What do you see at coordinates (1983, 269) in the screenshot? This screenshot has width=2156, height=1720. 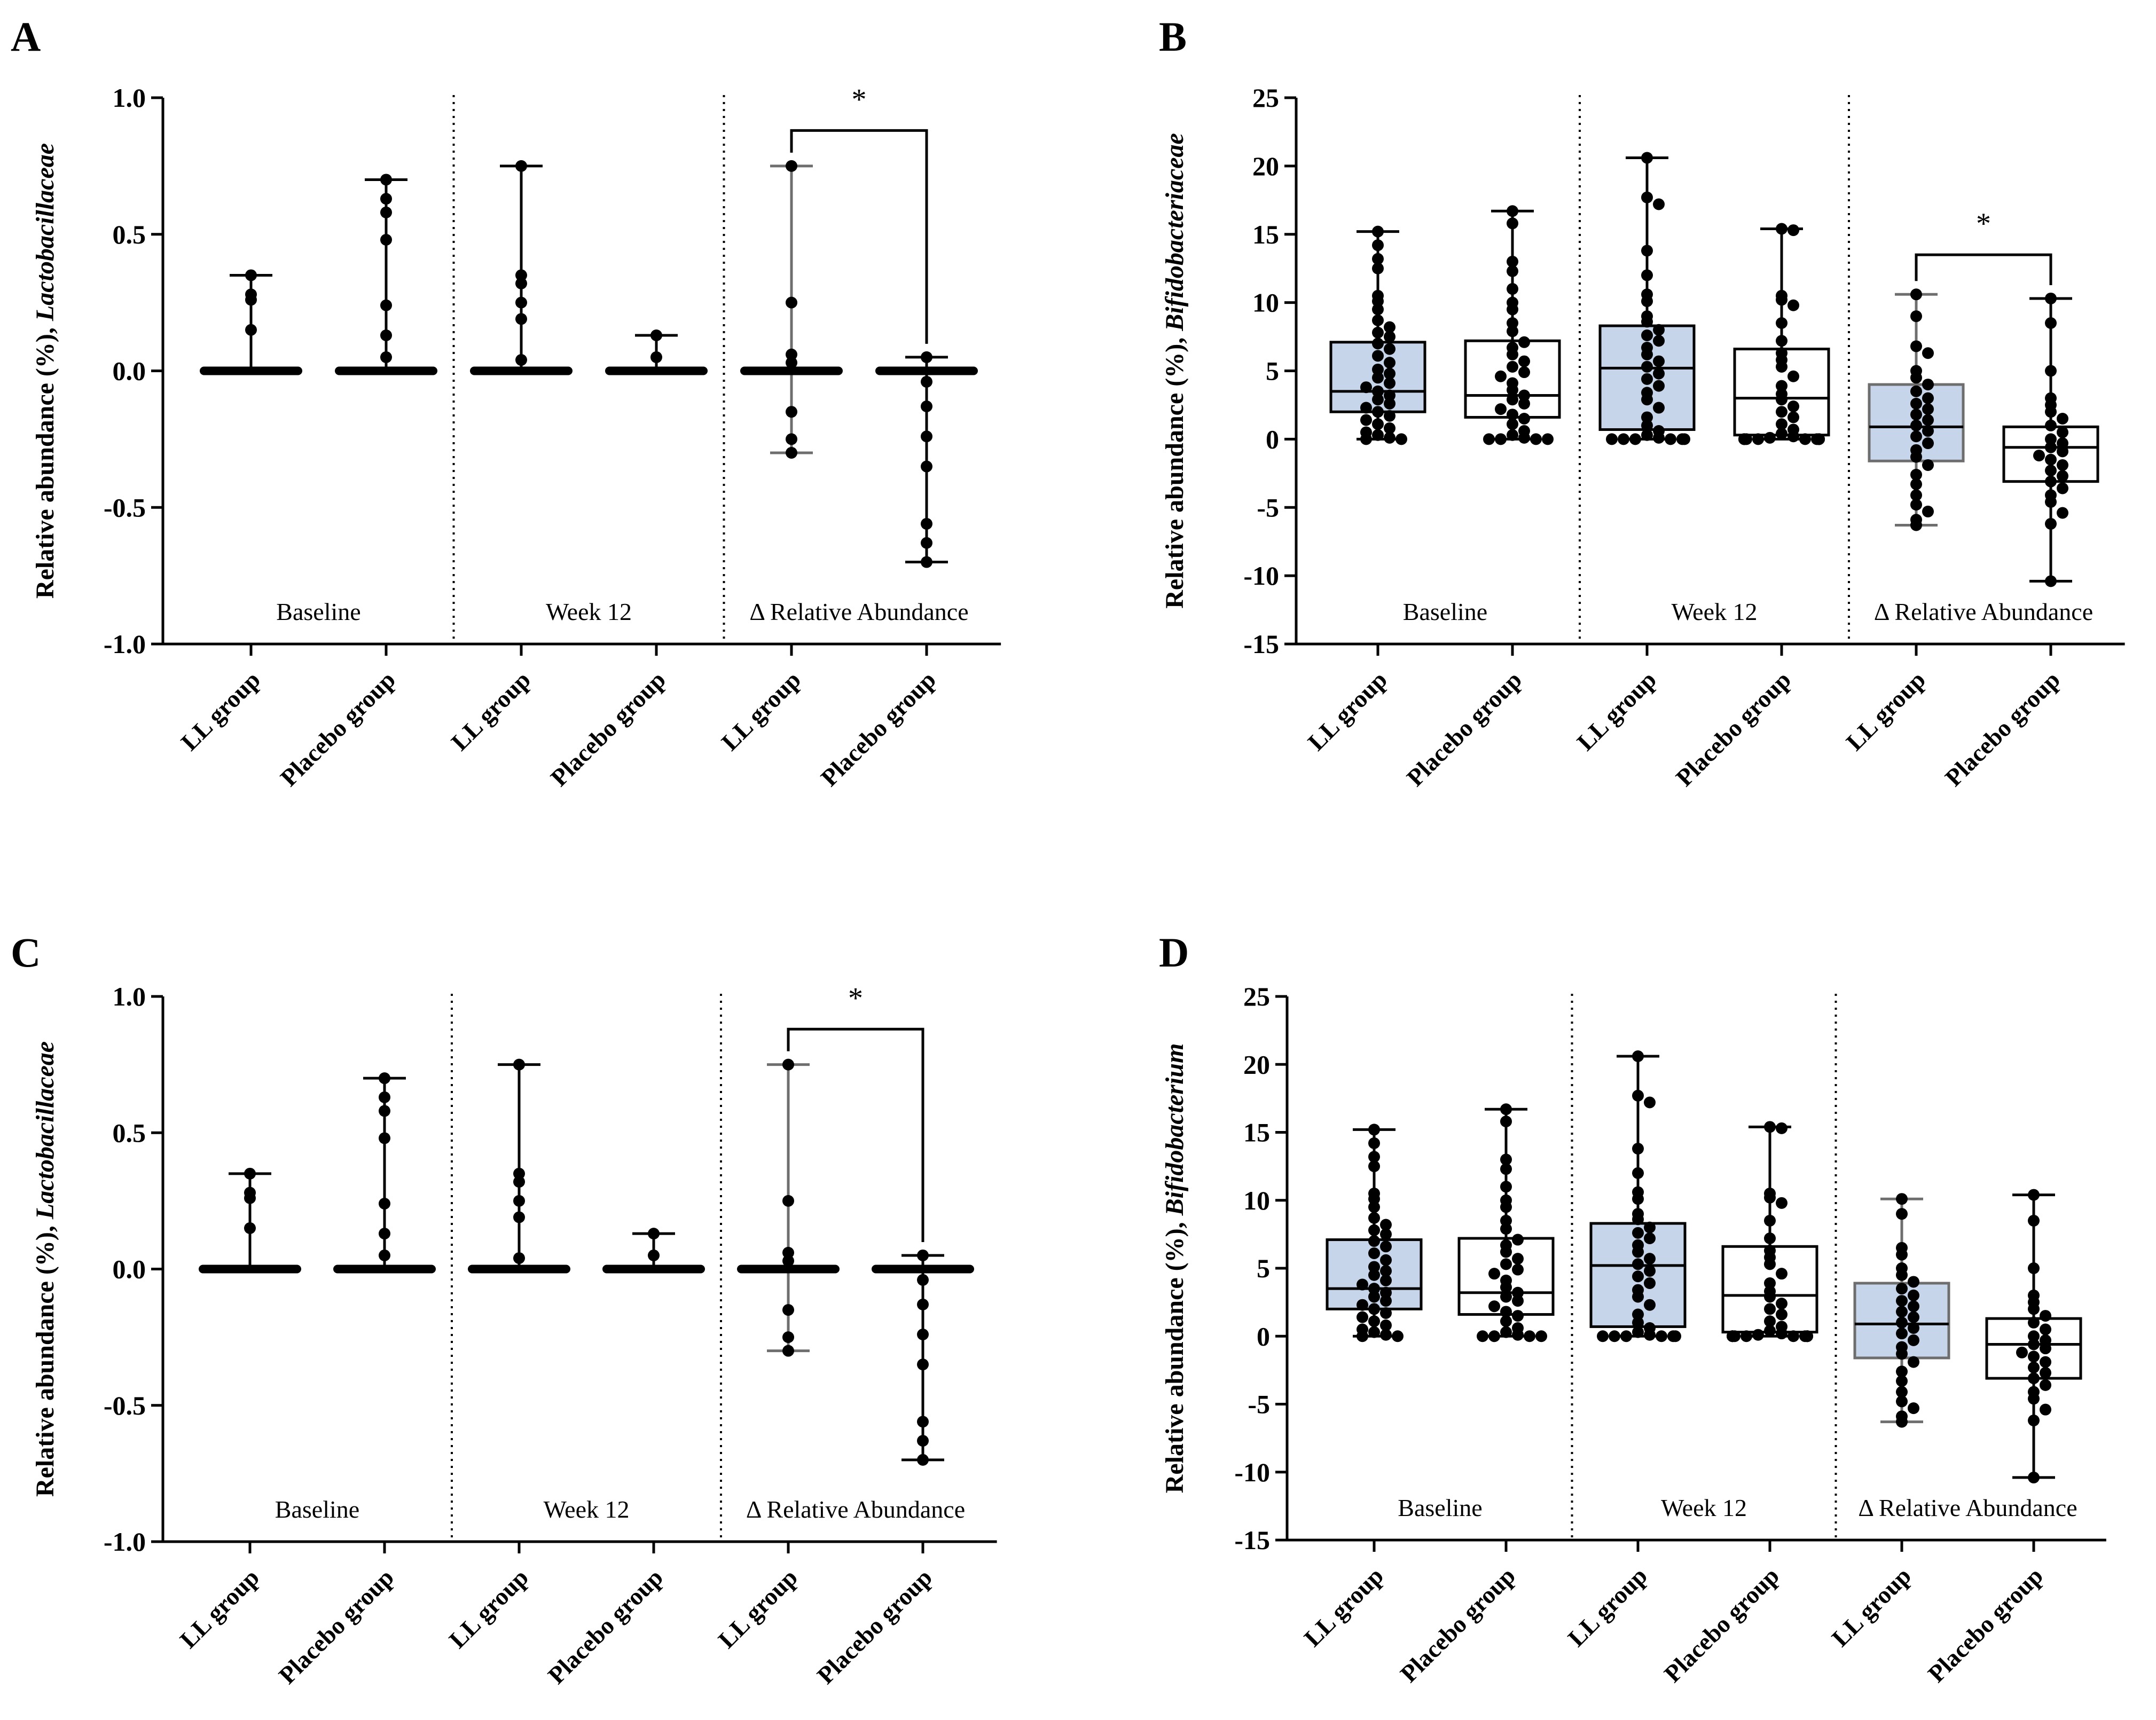 I see `significance-line` at bounding box center [1983, 269].